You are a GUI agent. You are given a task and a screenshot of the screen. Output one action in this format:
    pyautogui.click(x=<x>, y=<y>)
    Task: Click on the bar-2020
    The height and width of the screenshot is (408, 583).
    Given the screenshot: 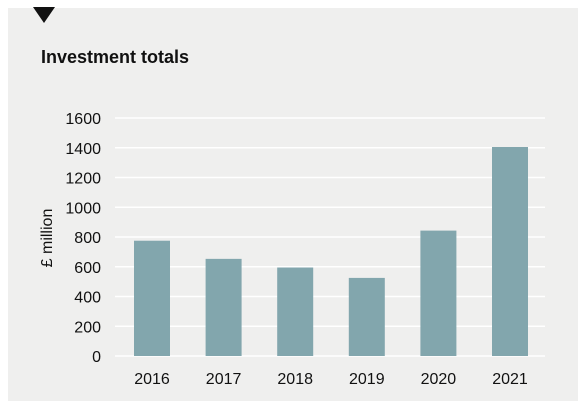 What is the action you would take?
    pyautogui.click(x=438, y=293)
    